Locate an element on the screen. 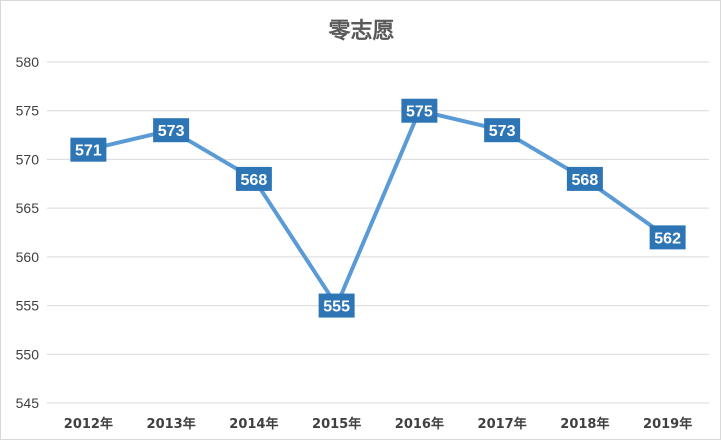  data-label: 562 is located at coordinates (667, 238).